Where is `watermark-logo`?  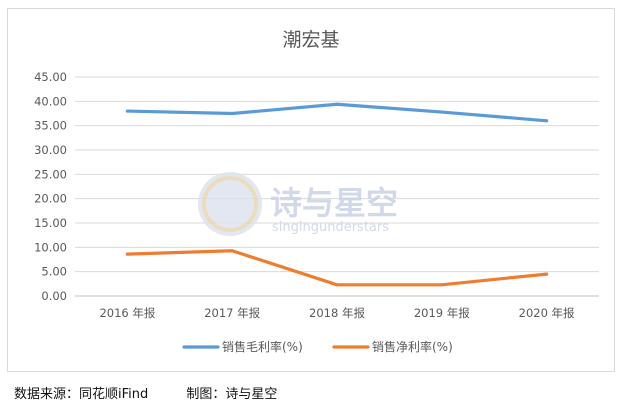 watermark-logo is located at coordinates (230, 204).